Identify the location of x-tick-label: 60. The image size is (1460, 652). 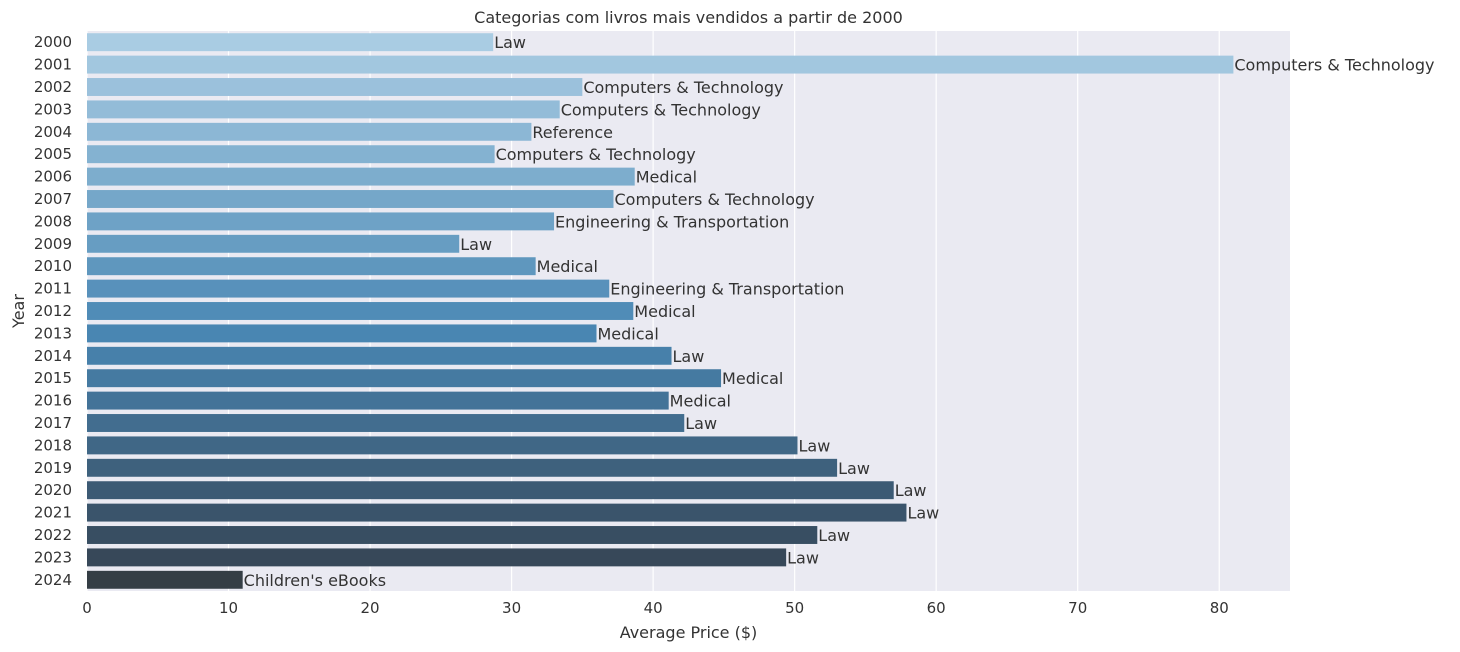
(936, 608).